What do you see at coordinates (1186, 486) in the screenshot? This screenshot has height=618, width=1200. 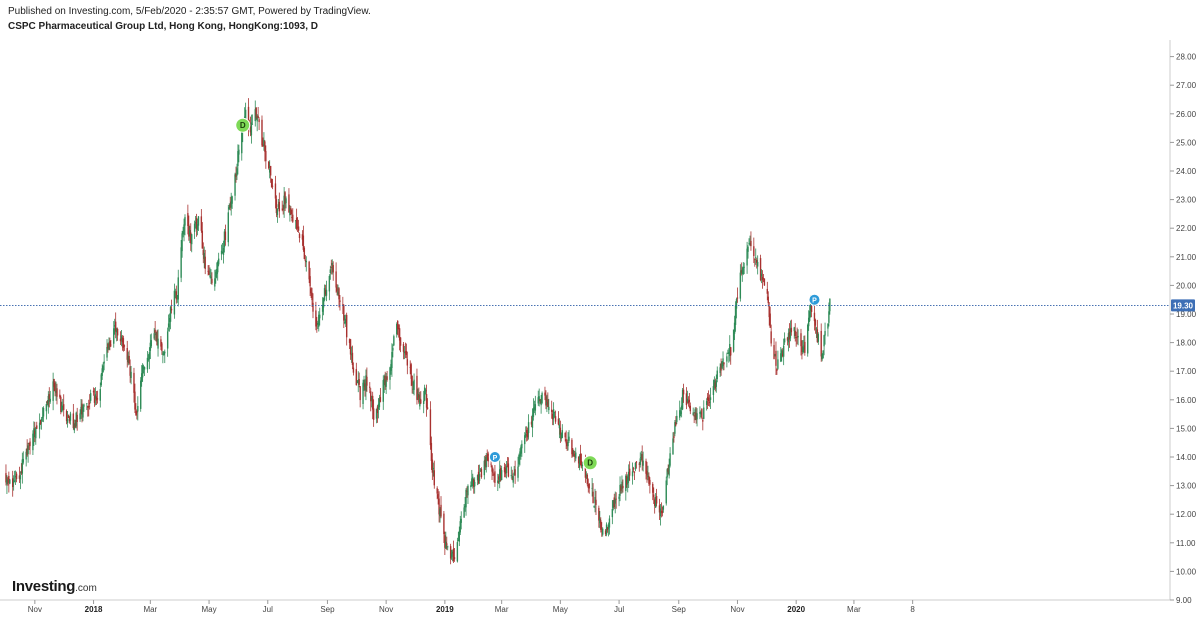 I see `price-tick-label: 13.00` at bounding box center [1186, 486].